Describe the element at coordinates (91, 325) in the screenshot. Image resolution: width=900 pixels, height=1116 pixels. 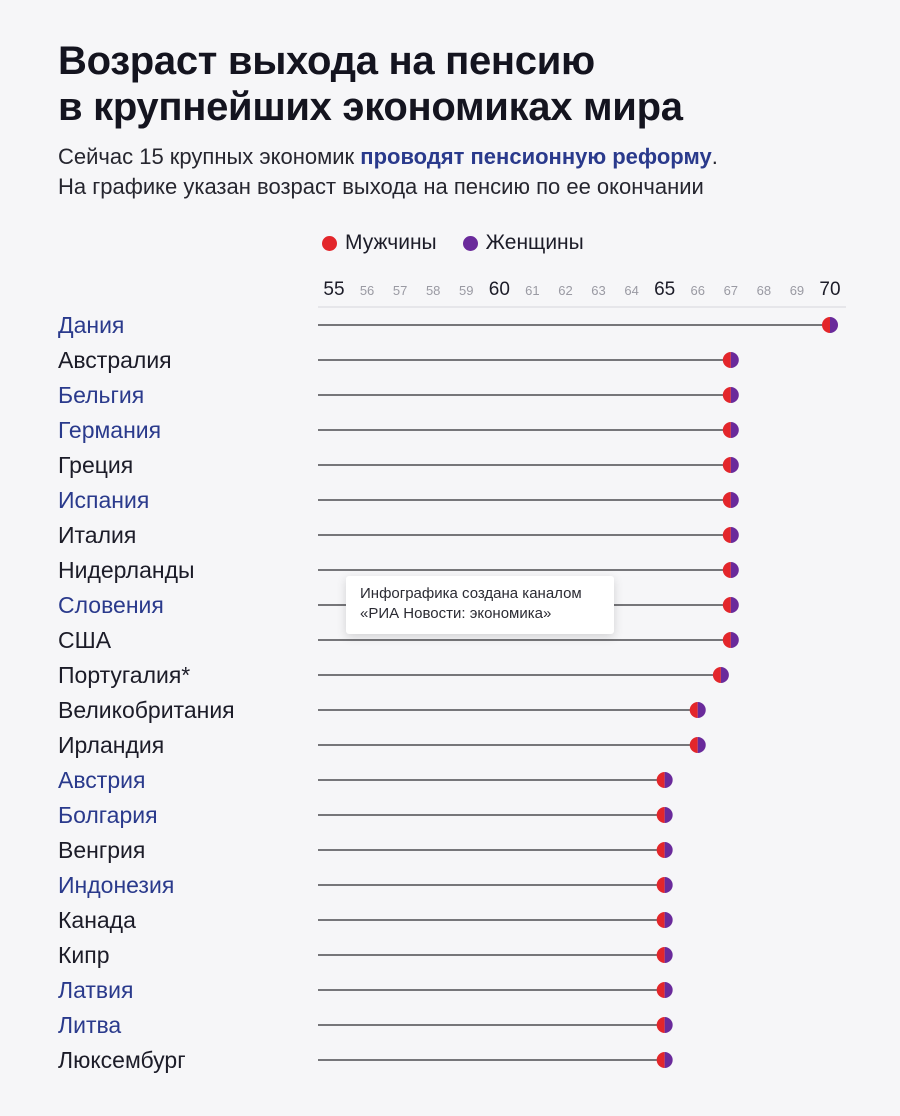
I see `category-label: Дания` at that location.